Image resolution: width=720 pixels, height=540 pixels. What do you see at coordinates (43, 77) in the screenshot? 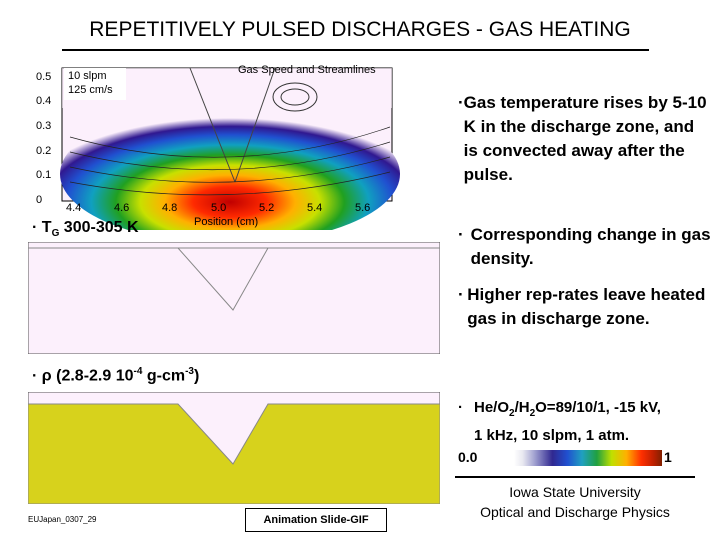
I see `ytick-label: 0.5` at bounding box center [43, 77].